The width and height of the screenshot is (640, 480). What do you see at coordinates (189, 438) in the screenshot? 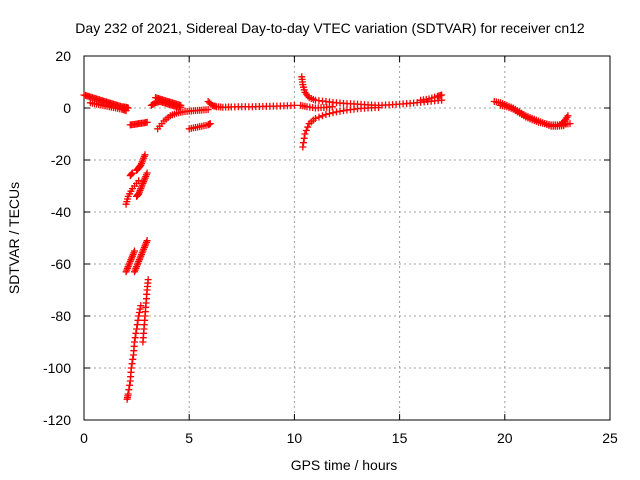
I see `x-tick-label: 5` at bounding box center [189, 438].